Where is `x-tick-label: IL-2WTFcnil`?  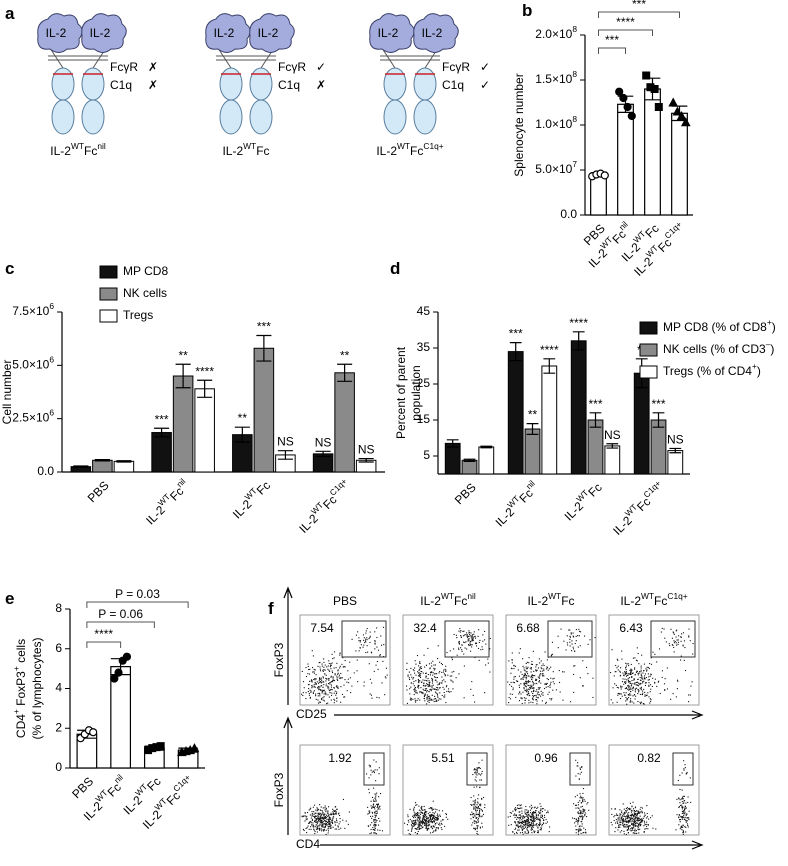
x-tick-label: IL-2WTFcnil is located at coordinates (166, 501).